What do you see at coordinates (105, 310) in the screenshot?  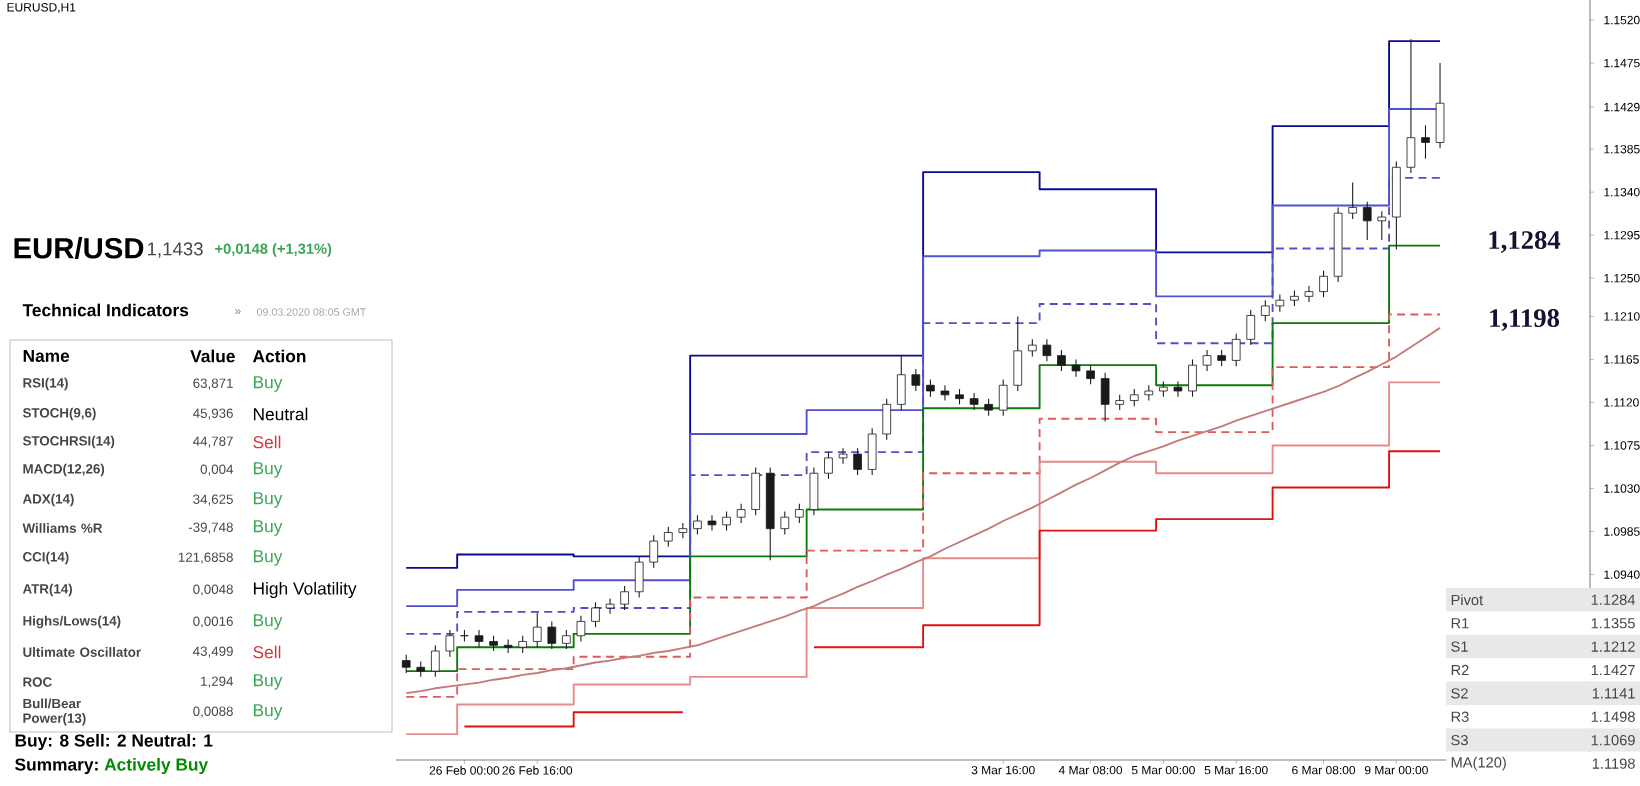 I see `text: Technical Indicators` at bounding box center [105, 310].